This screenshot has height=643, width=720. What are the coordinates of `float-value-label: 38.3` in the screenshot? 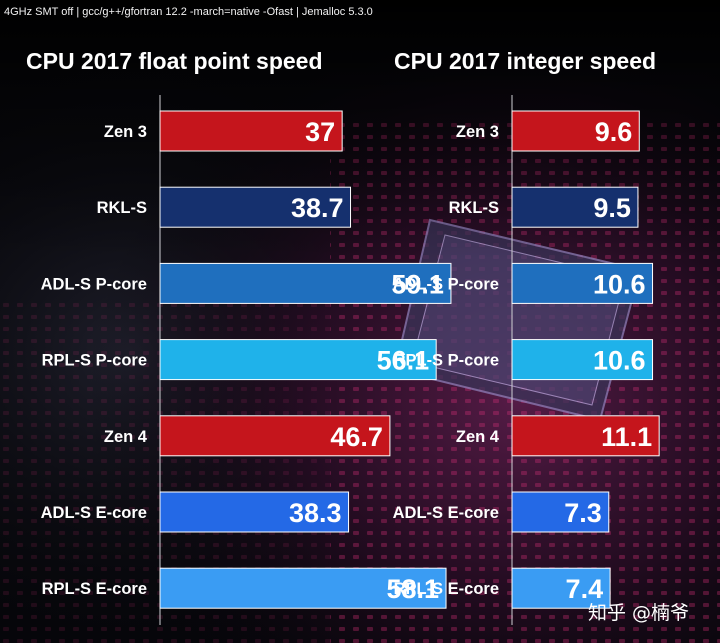 It's located at (315, 513).